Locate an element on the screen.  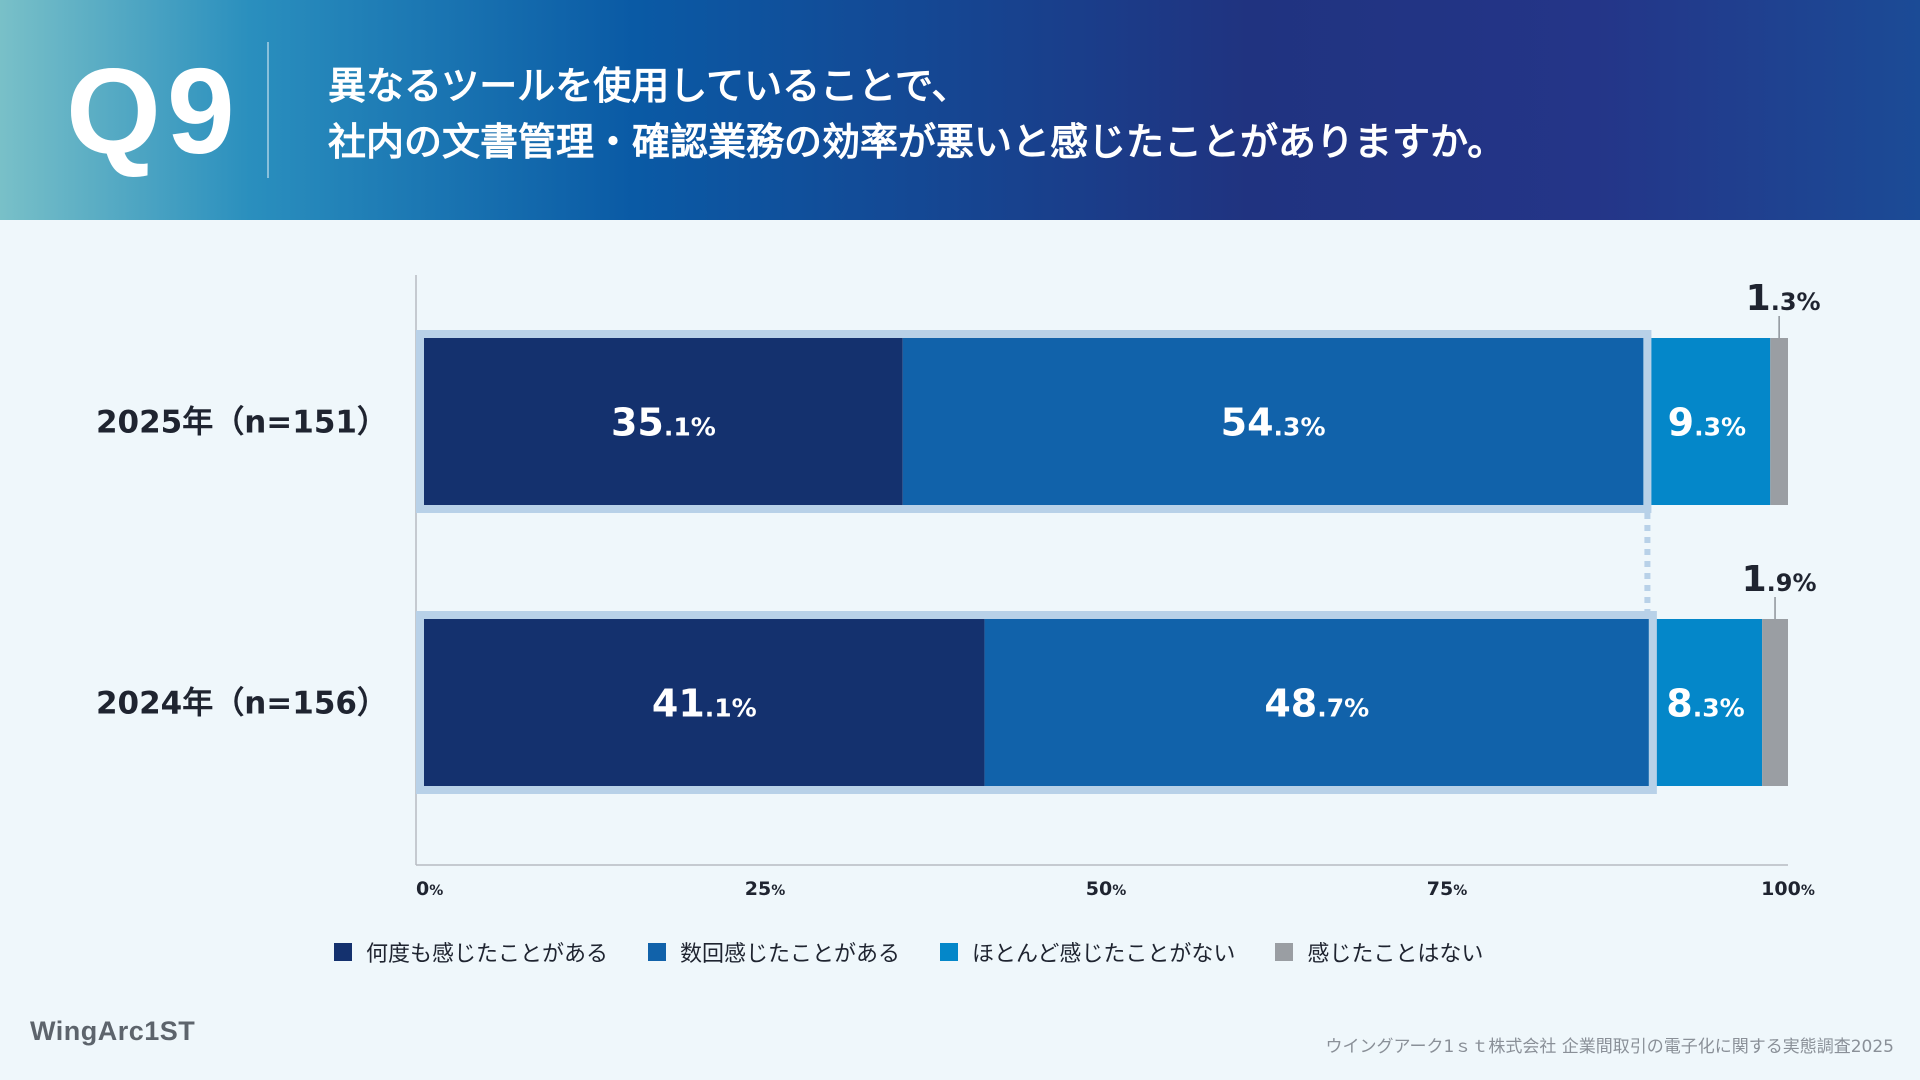
question-line-1: 異なるツールを使用していることで、 is located at coordinates (649, 86).